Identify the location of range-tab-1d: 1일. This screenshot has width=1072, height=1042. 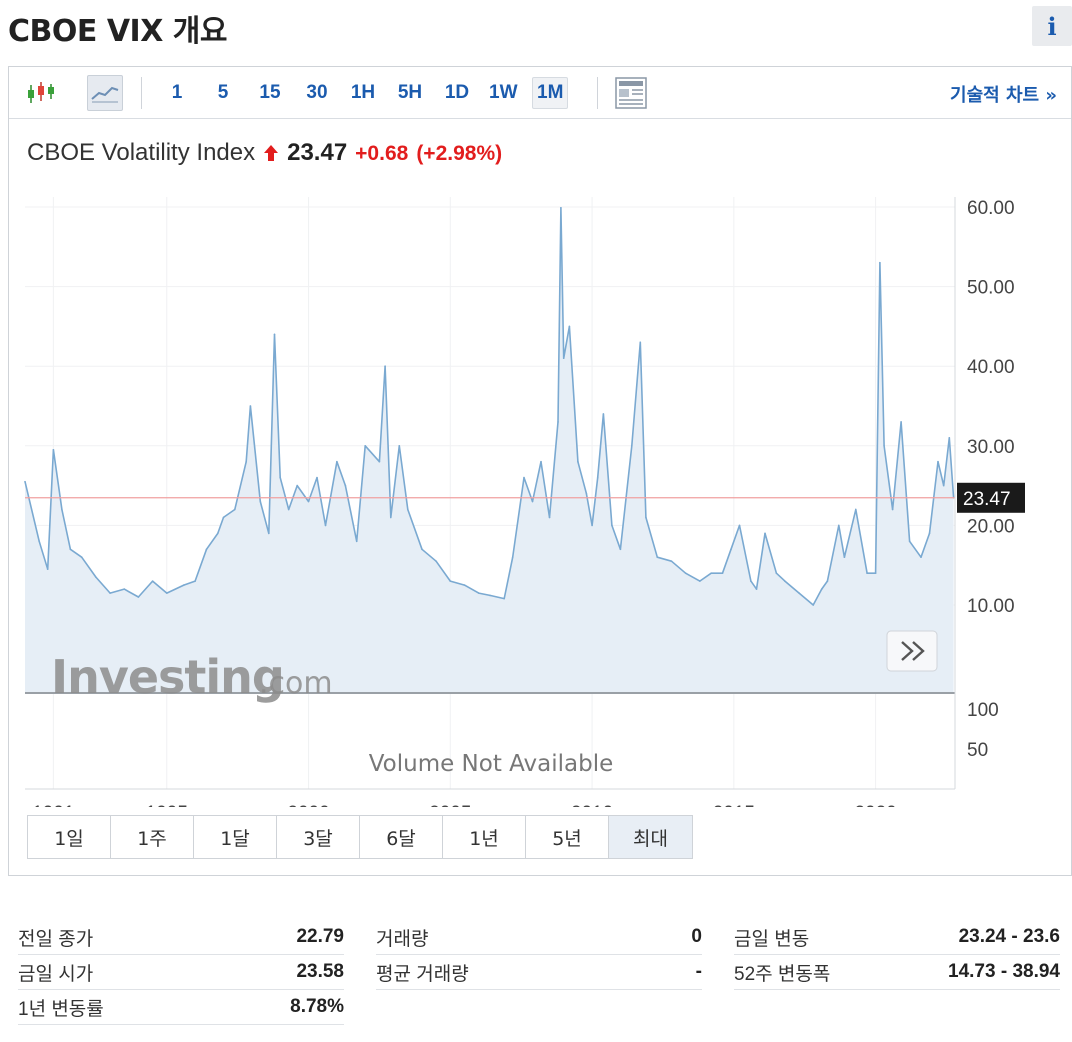
(69, 837).